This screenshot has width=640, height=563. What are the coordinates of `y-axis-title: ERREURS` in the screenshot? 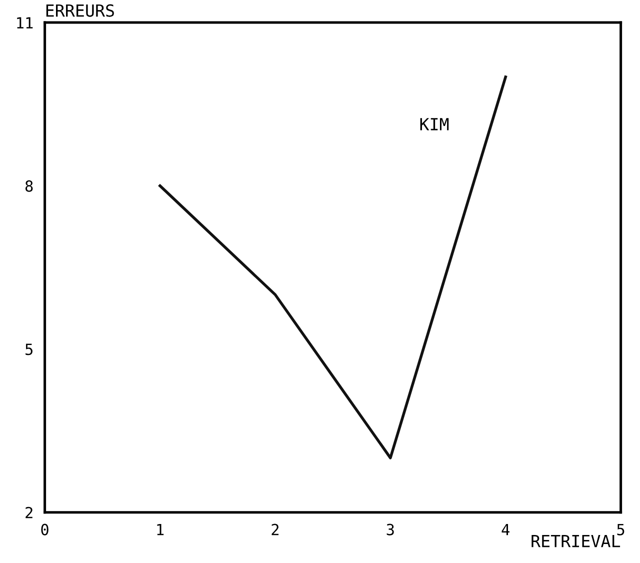 It's located at (80, 10).